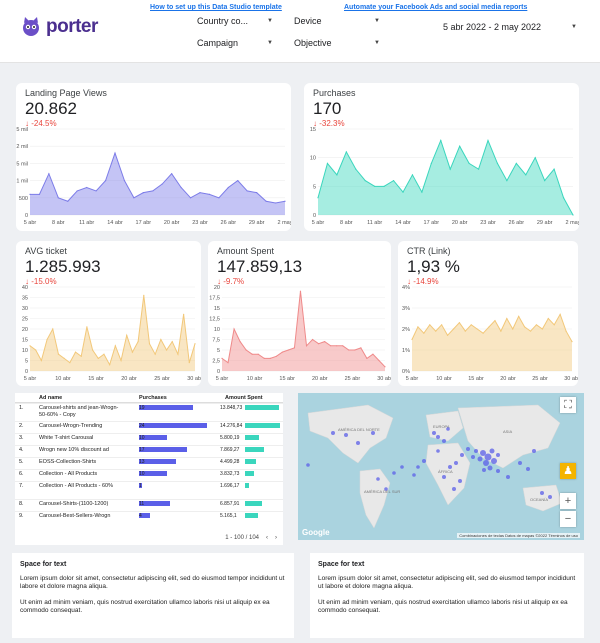 This screenshot has height=643, width=600. What do you see at coordinates (327, 108) in the screenshot?
I see `purchases-value: 170` at bounding box center [327, 108].